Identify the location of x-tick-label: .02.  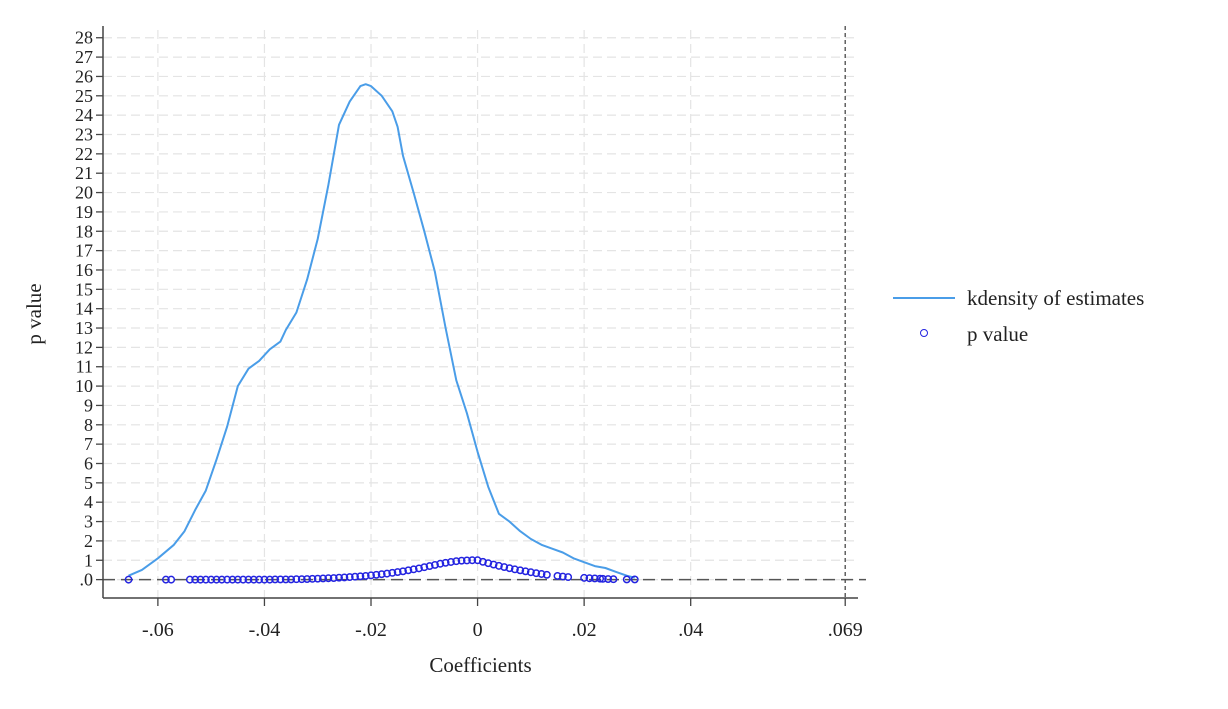
(584, 630).